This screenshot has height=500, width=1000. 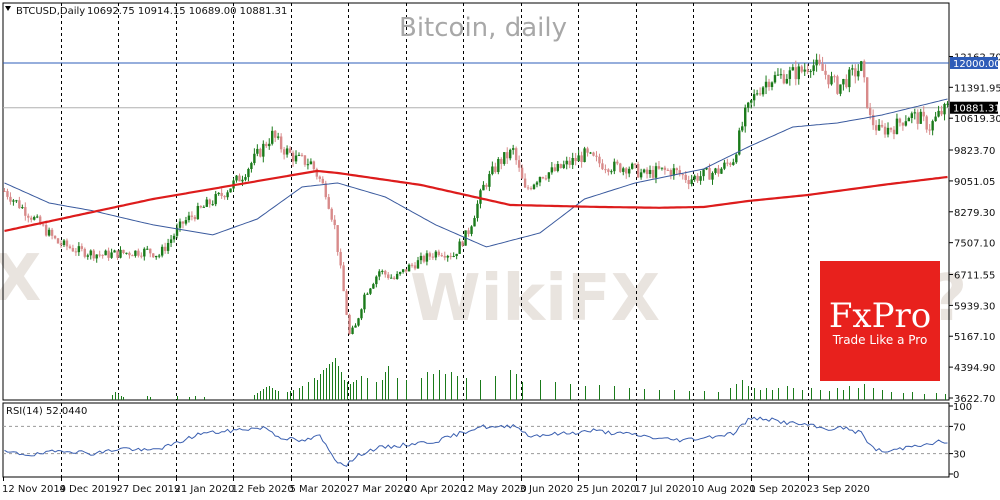 I want to click on x-tick-label: 1 Sep 2020, so click(x=778, y=489).